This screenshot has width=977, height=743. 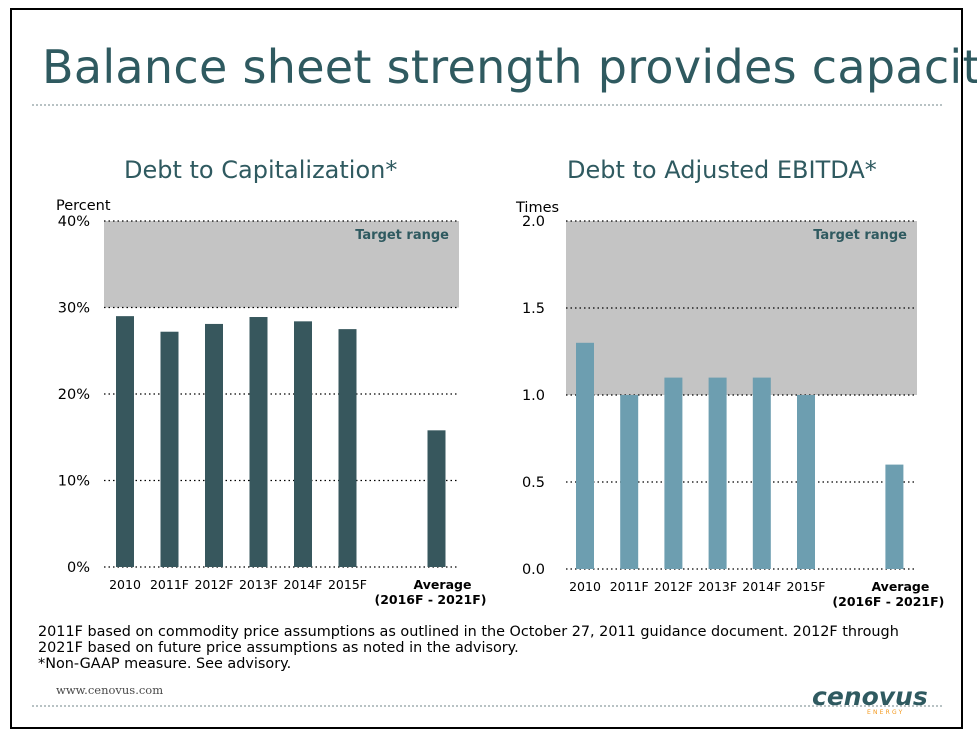 I want to click on cenovus-logo: cenovus ENERGY, so click(x=870, y=699).